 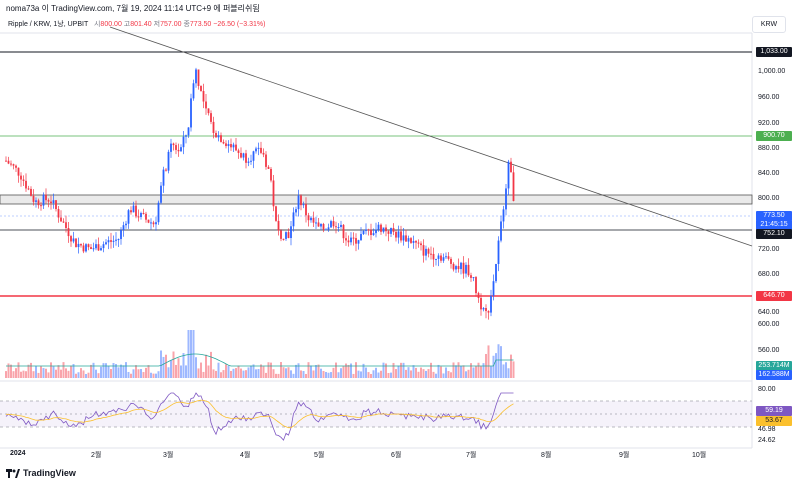 I want to click on time-label: 9월, so click(x=624, y=455).